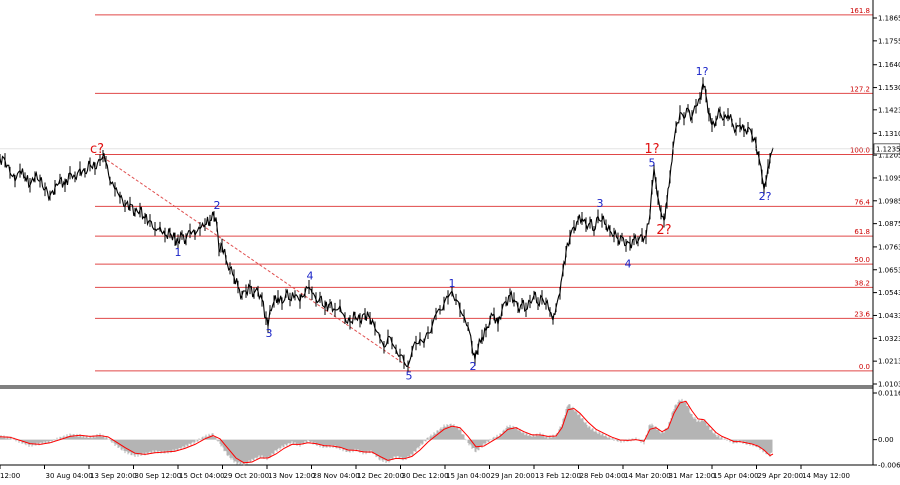 This screenshot has height=485, width=900. I want to click on time-tick-label: 31 Mar 12:00, so click(692, 476).